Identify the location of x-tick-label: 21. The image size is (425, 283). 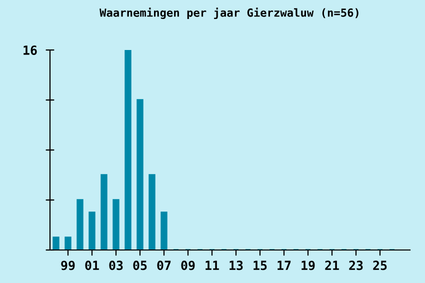
(332, 265).